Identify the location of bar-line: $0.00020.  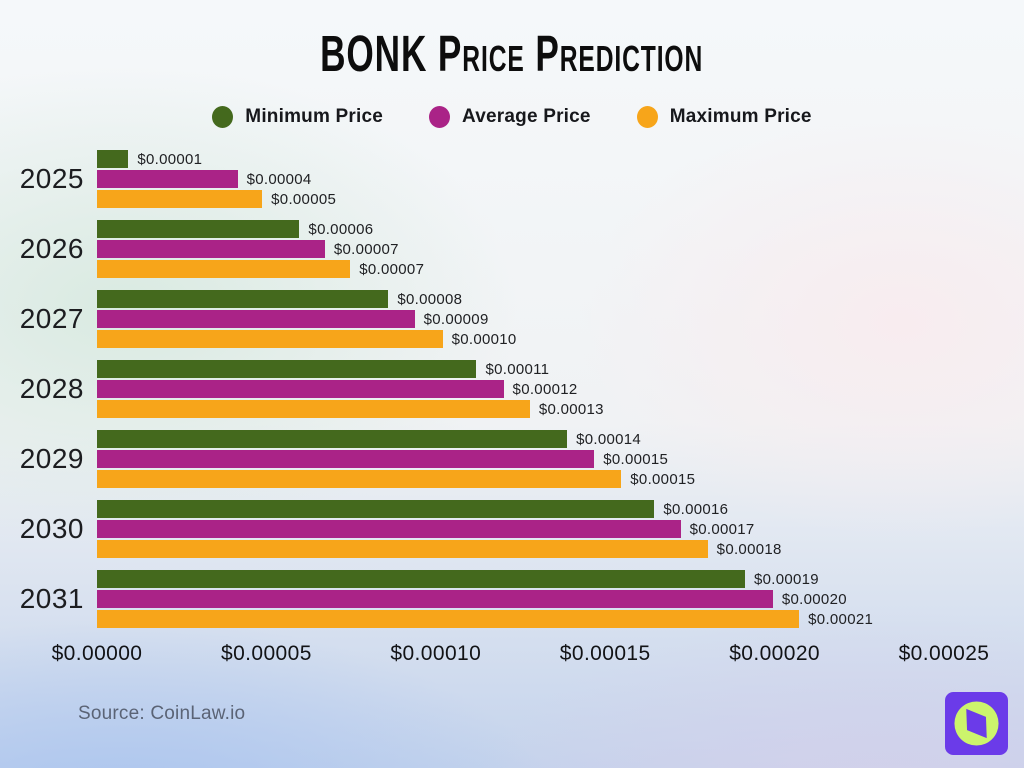
(520, 599).